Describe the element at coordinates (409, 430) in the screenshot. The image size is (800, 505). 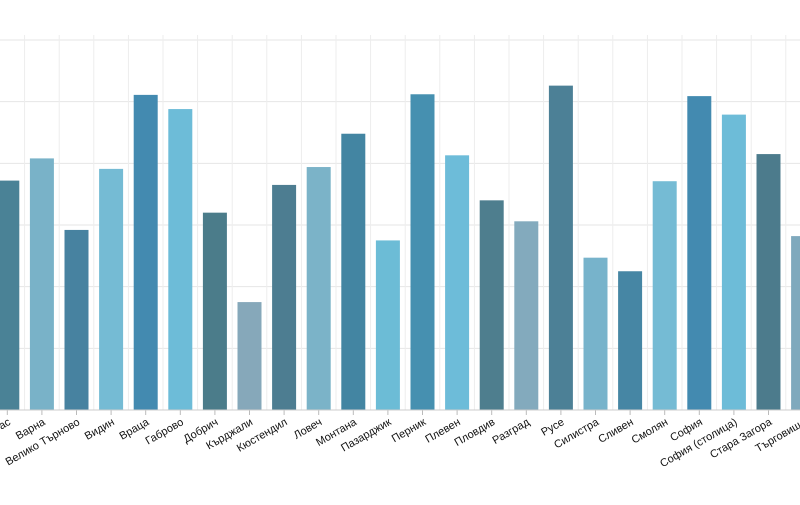
I see `x-tick-label: Перник` at that location.